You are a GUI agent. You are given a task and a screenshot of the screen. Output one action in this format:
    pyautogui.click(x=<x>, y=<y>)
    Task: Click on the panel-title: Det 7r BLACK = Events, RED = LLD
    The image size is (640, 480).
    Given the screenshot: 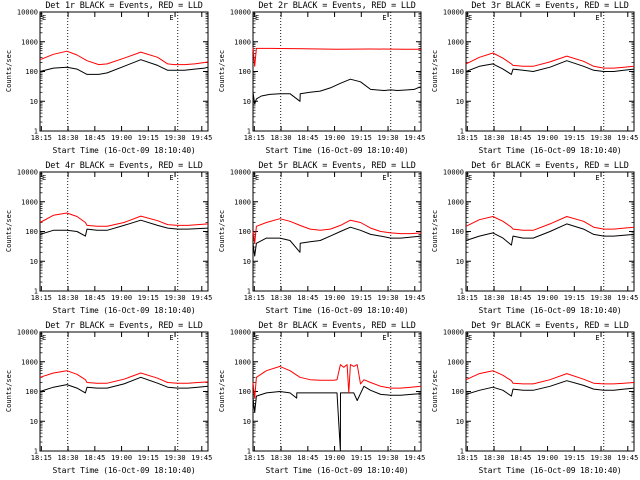 What is the action you would take?
    pyautogui.click(x=124, y=326)
    